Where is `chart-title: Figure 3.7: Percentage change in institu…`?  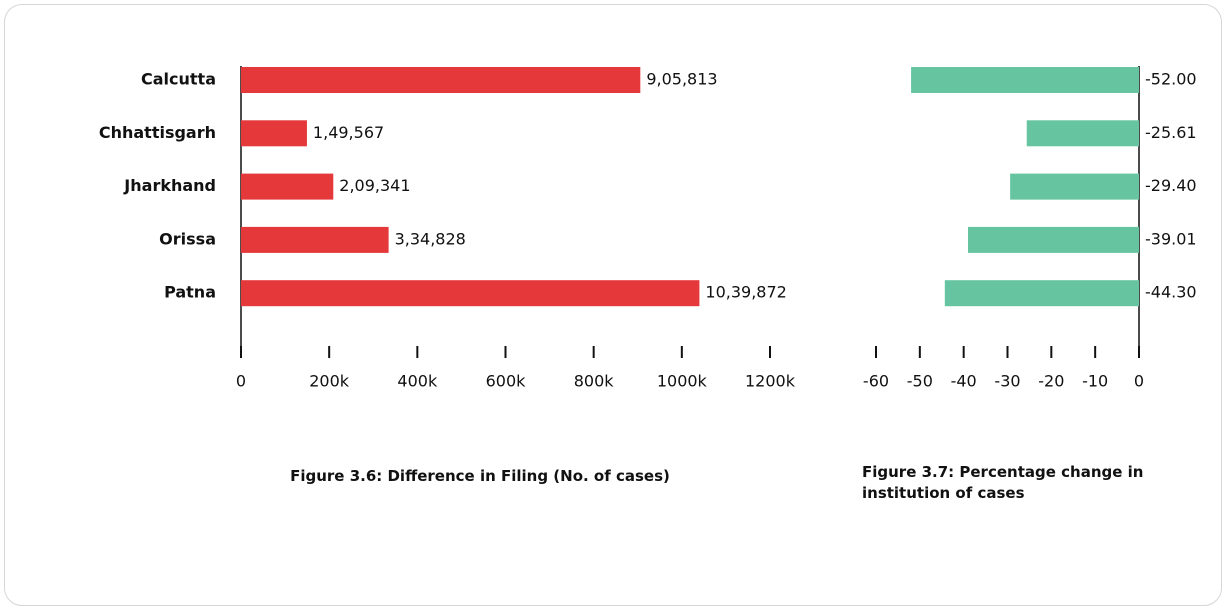 chart-title: Figure 3.7: Percentage change in institu… is located at coordinates (1003, 482).